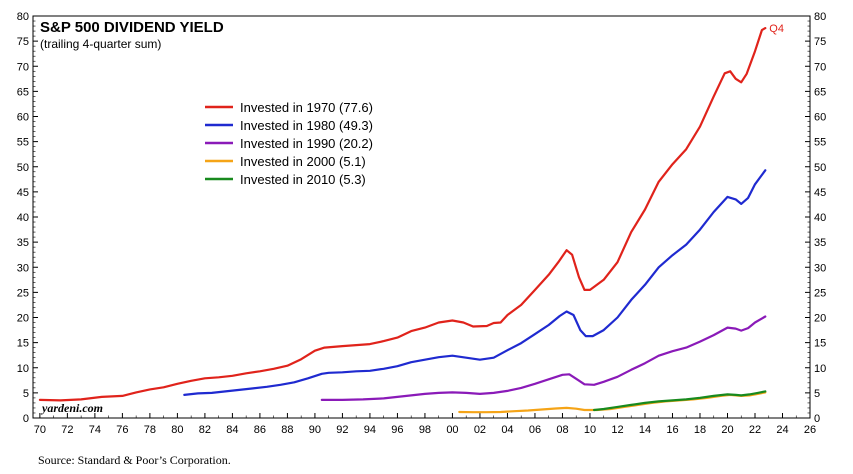 The image size is (853, 474). Describe the element at coordinates (23, 344) in the screenshot. I see `y-tick-label-left: 15` at that location.